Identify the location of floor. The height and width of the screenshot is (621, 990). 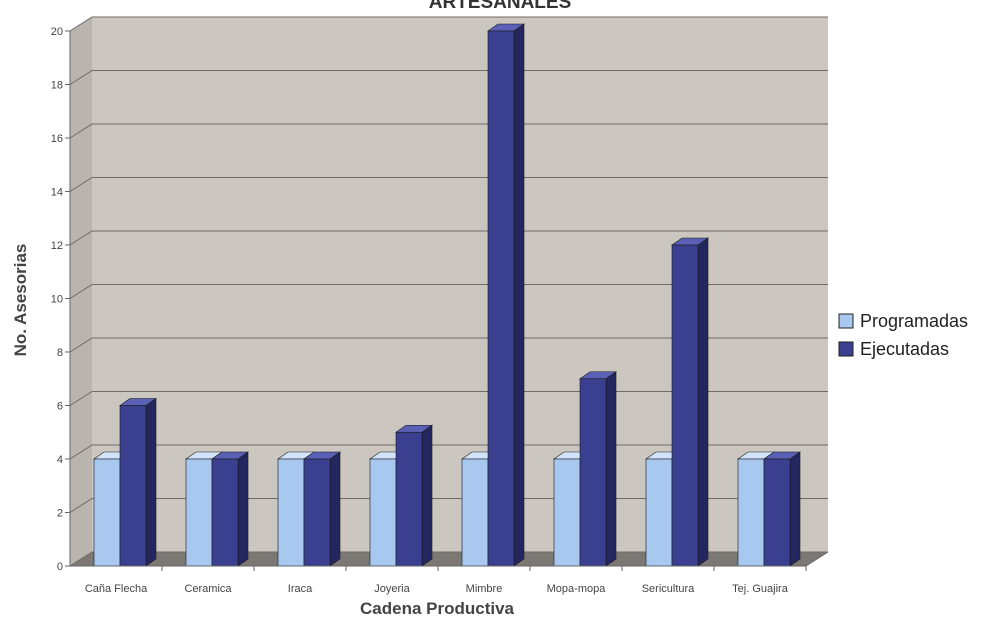
(449, 559).